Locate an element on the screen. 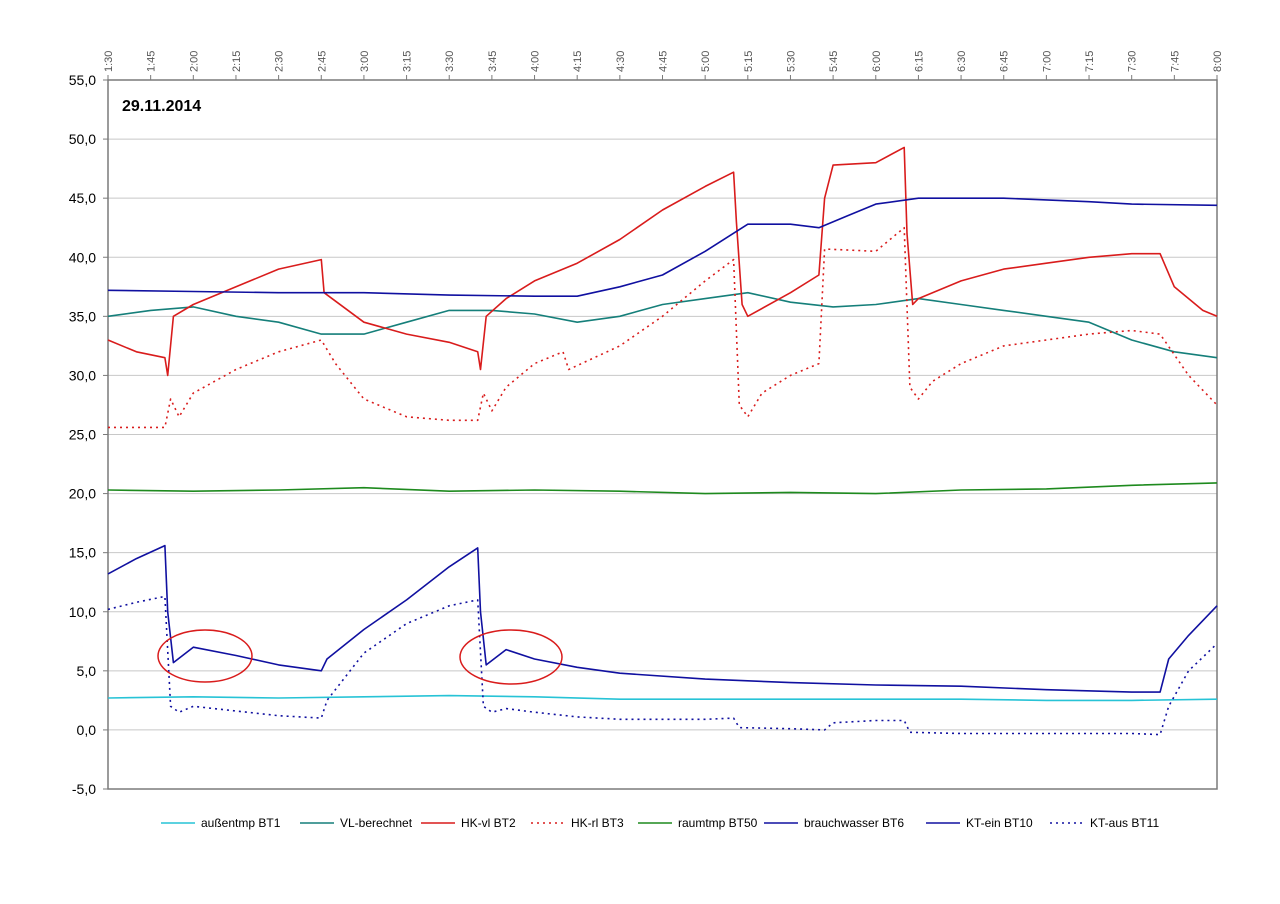 The height and width of the screenshot is (904, 1280). x-tick-label: 6:00 is located at coordinates (877, 61).